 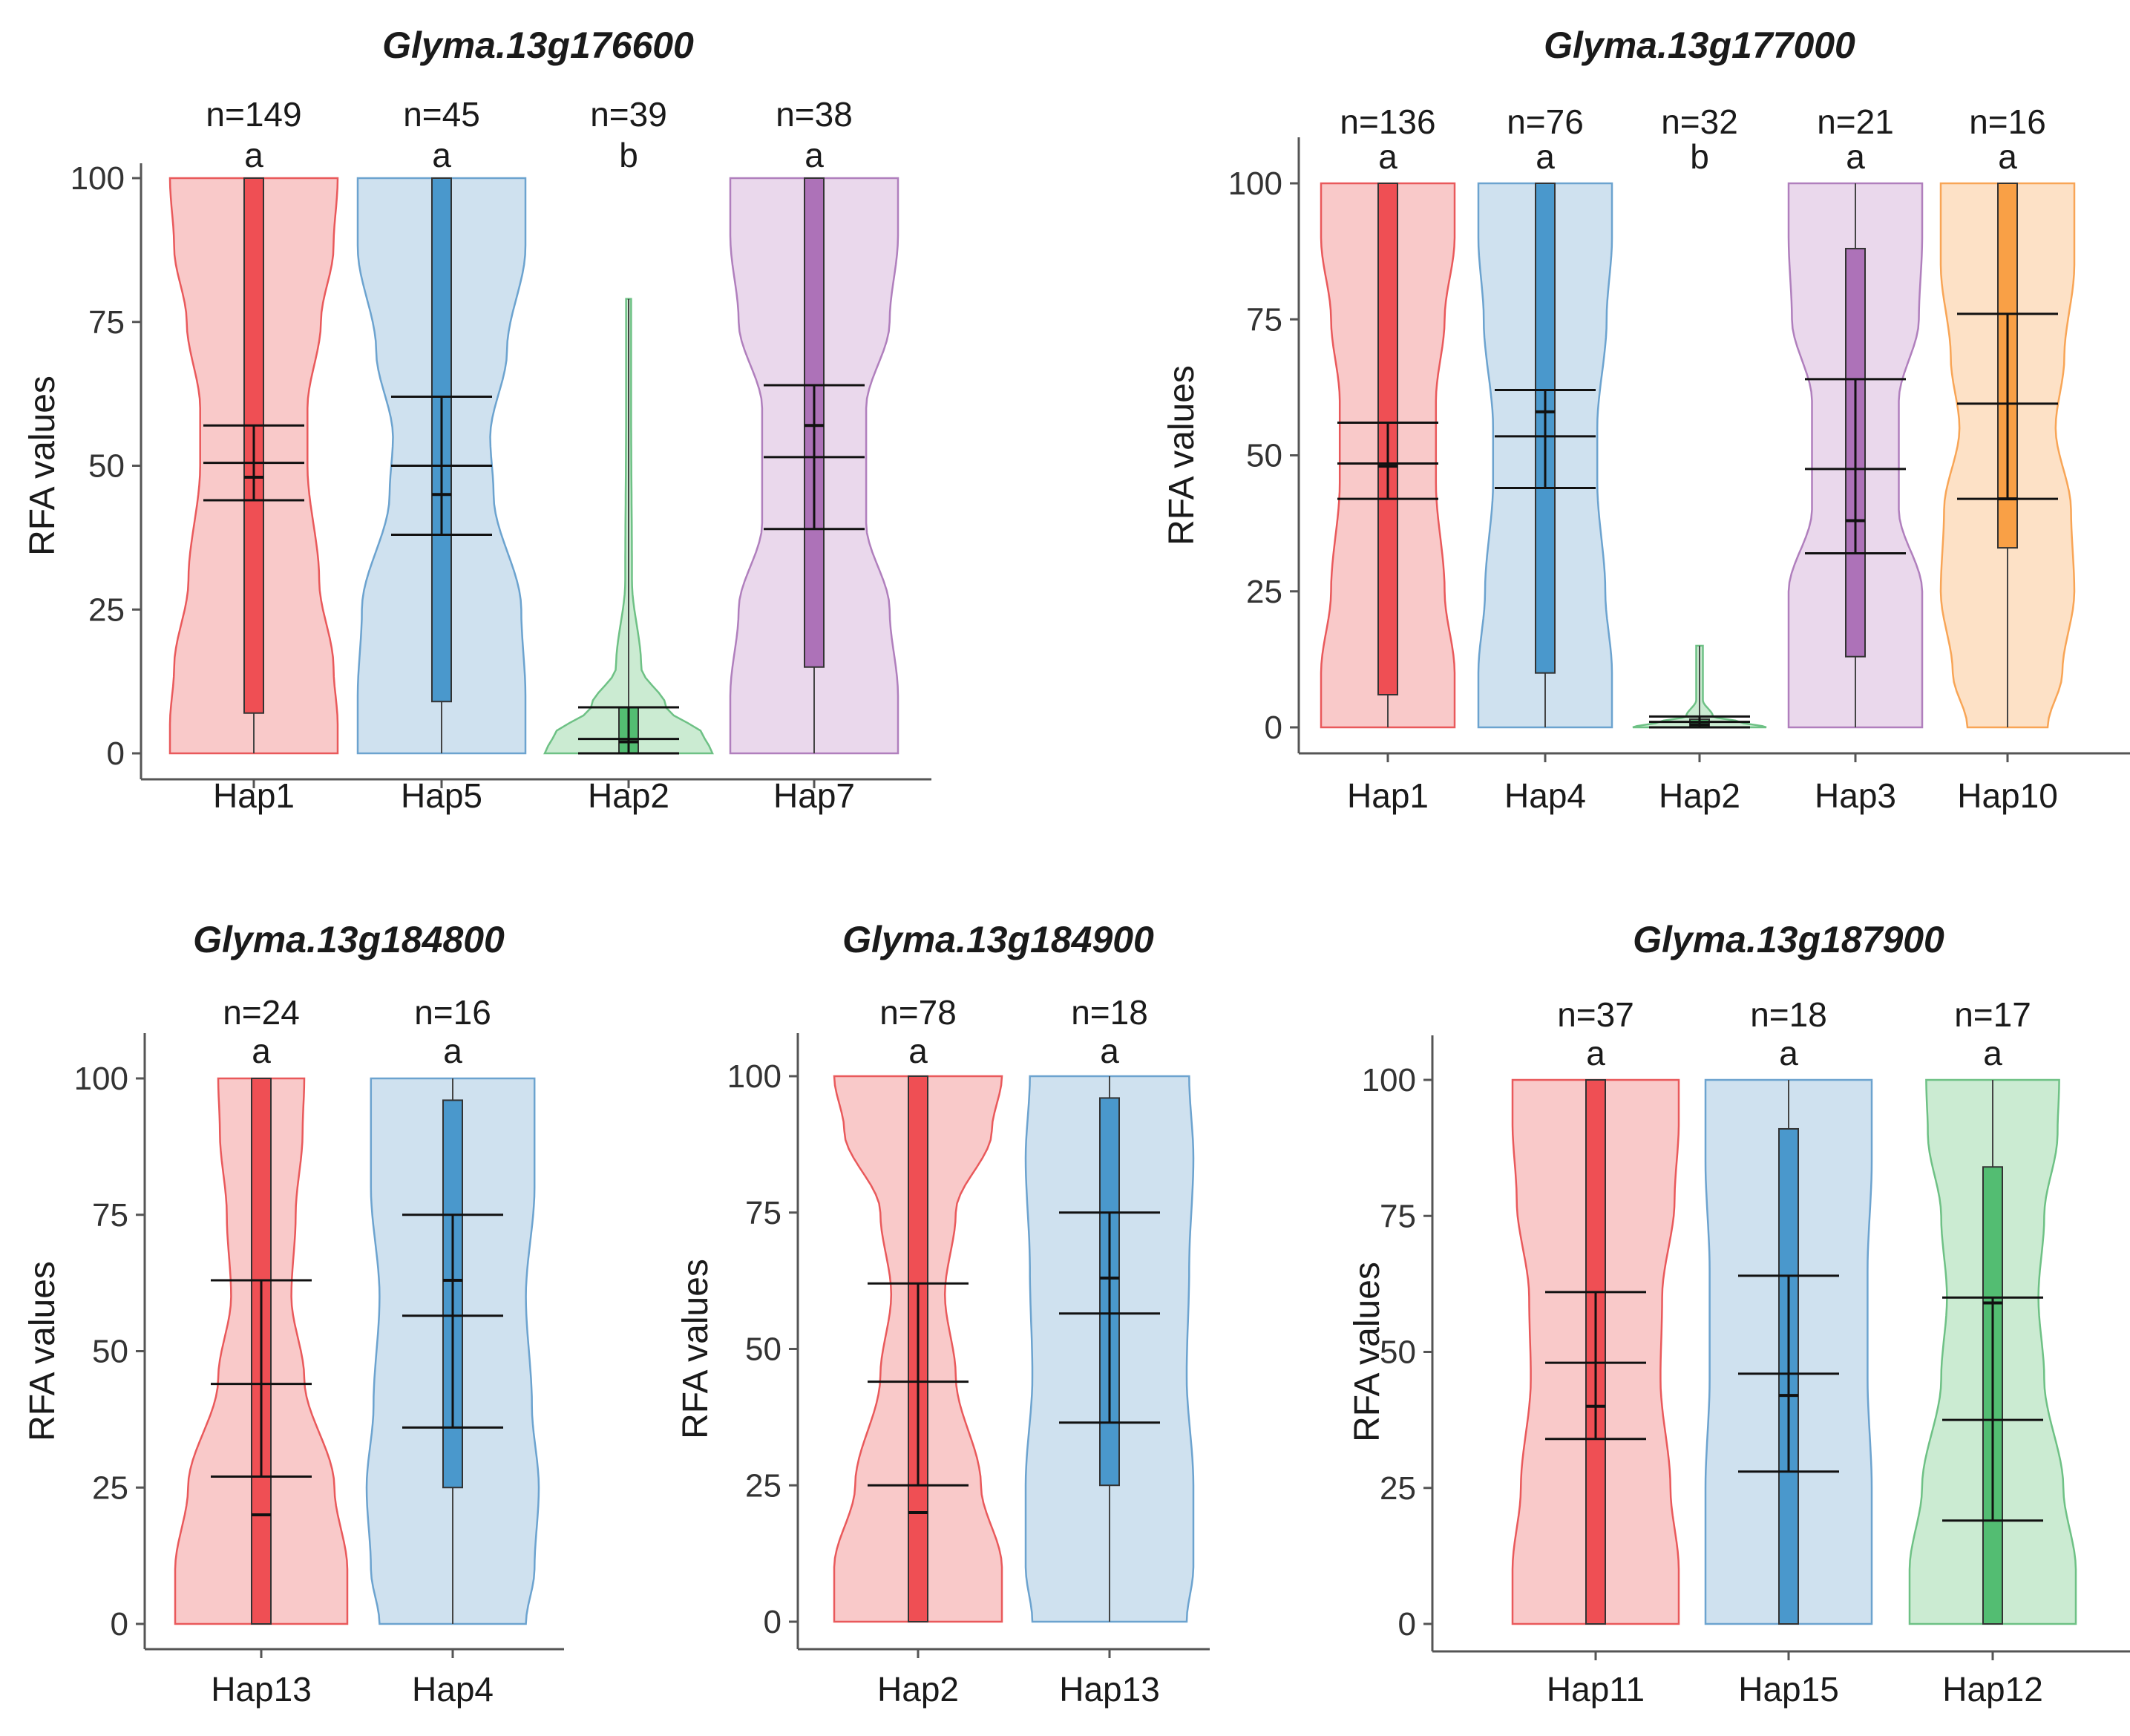 What do you see at coordinates (538, 45) in the screenshot?
I see `chart-title: Glyma.13g176600` at bounding box center [538, 45].